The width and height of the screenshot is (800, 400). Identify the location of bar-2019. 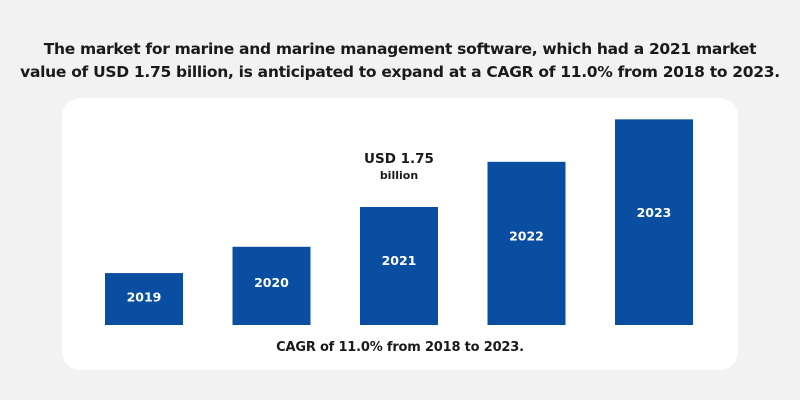
(144, 299).